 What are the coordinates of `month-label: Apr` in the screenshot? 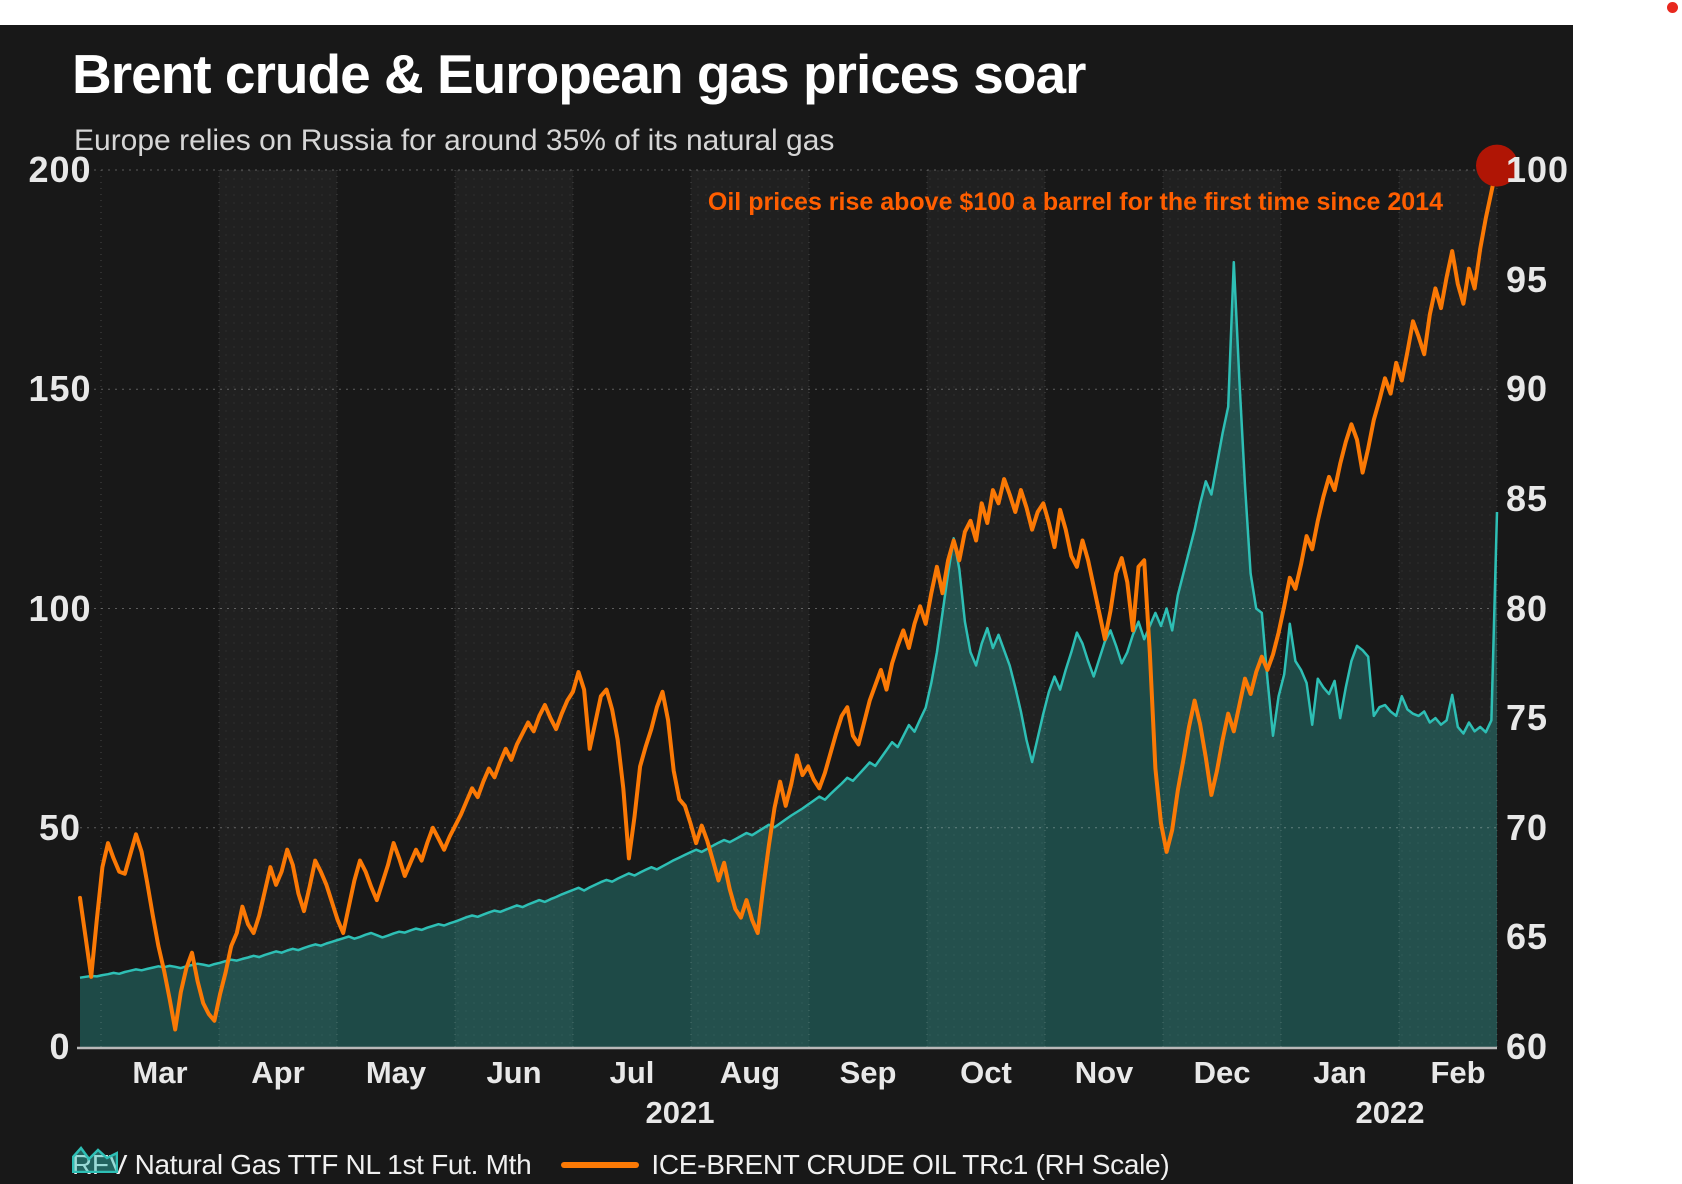 It's located at (278, 1072).